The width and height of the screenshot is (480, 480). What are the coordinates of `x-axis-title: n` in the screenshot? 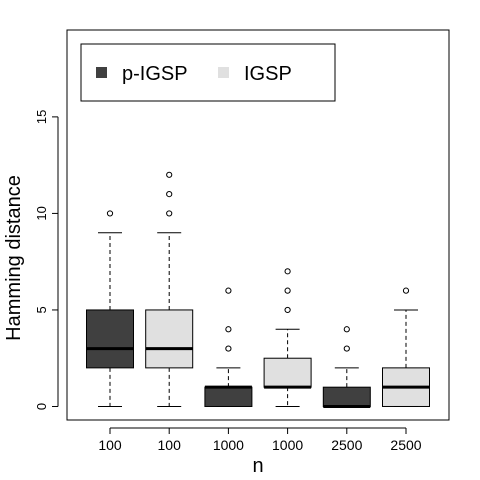 It's located at (257, 466).